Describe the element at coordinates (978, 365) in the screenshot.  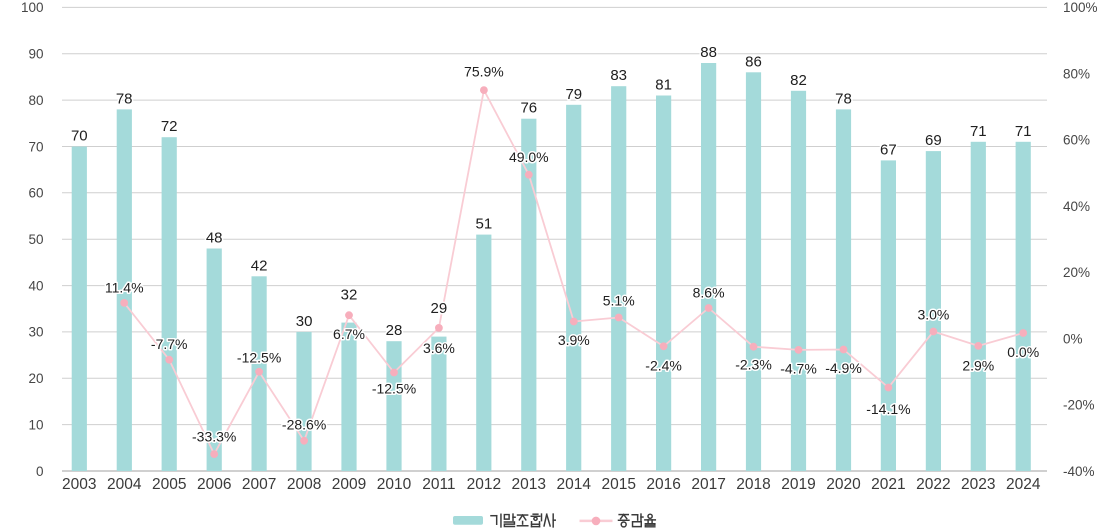
I see `svg-text: 2.9%` at that location.